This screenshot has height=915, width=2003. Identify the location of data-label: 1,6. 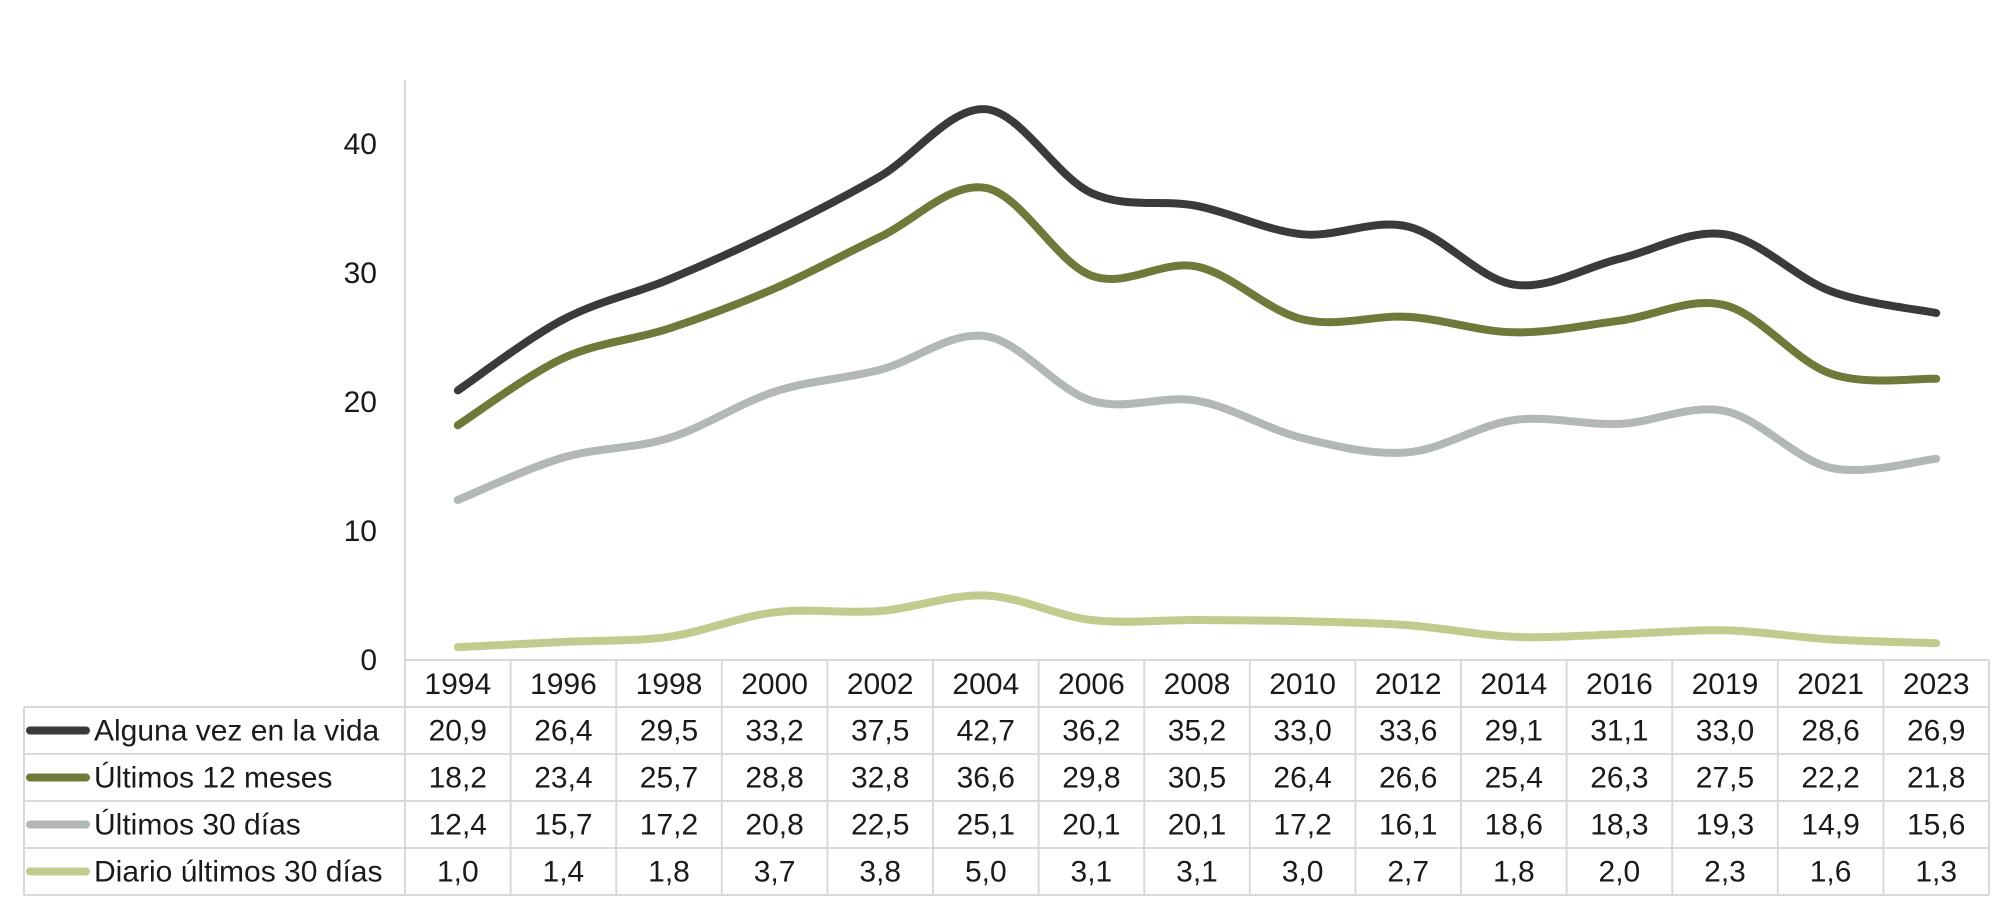
(1831, 872).